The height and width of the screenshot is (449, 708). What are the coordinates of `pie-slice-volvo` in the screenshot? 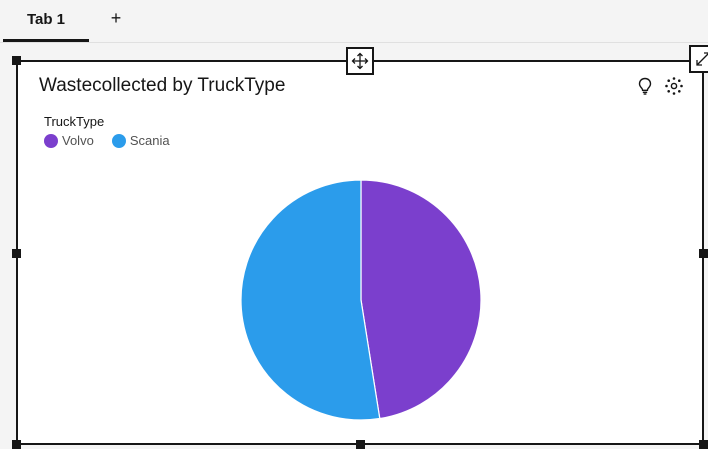 It's located at (421, 299).